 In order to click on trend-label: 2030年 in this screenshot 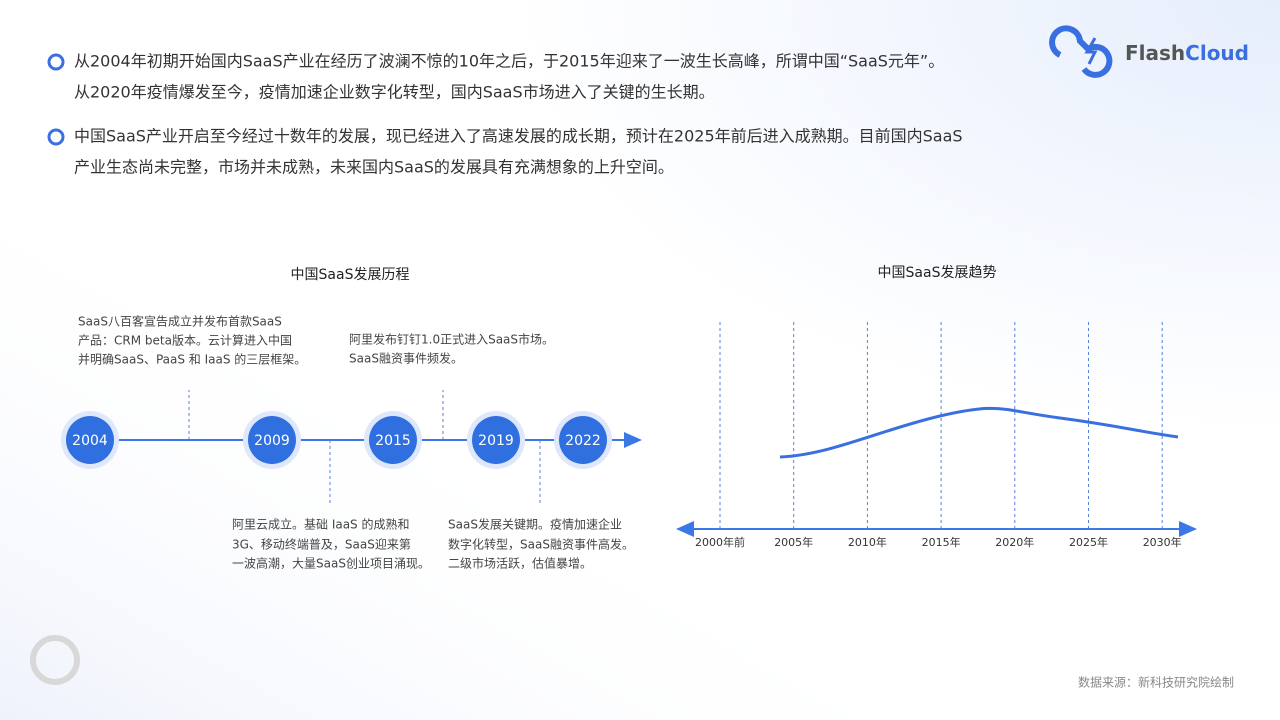, I will do `click(1162, 542)`.